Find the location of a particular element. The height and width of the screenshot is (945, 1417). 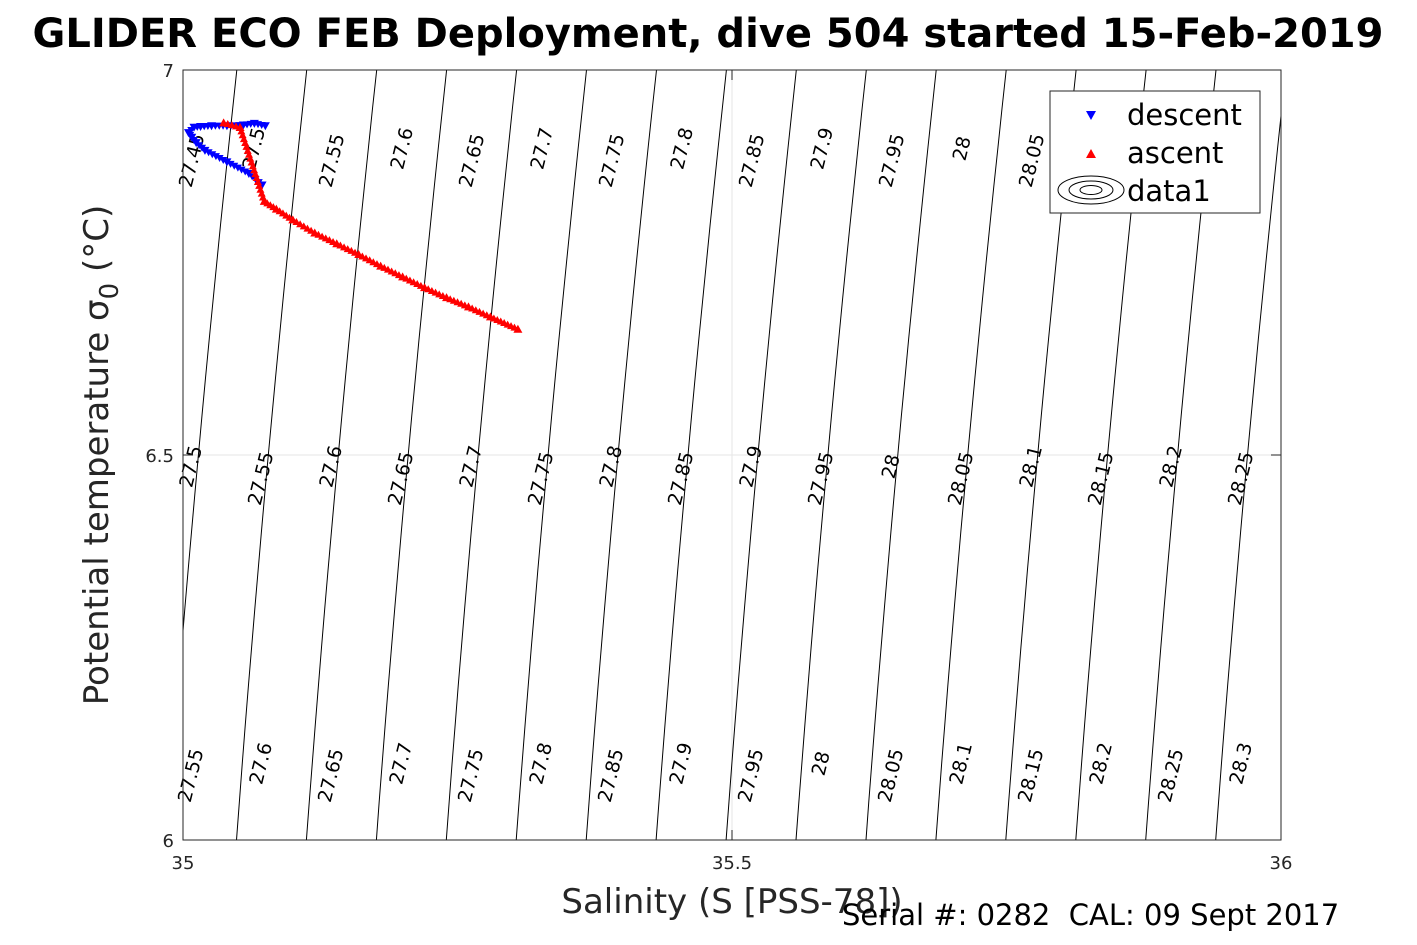

y-axis-label-space is located at coordinates (97, 277).